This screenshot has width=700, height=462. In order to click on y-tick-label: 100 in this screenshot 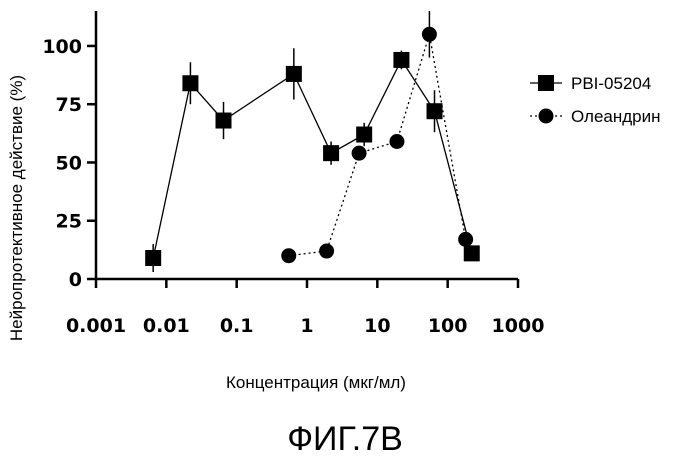, I will do `click(62, 47)`.